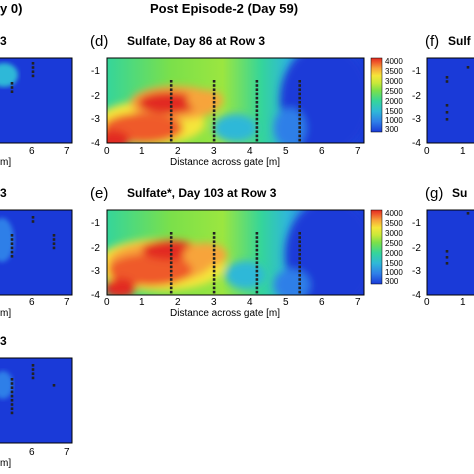  What do you see at coordinates (394, 91) in the screenshot?
I see `colorbar-d-label-3: 2500` at bounding box center [394, 91].